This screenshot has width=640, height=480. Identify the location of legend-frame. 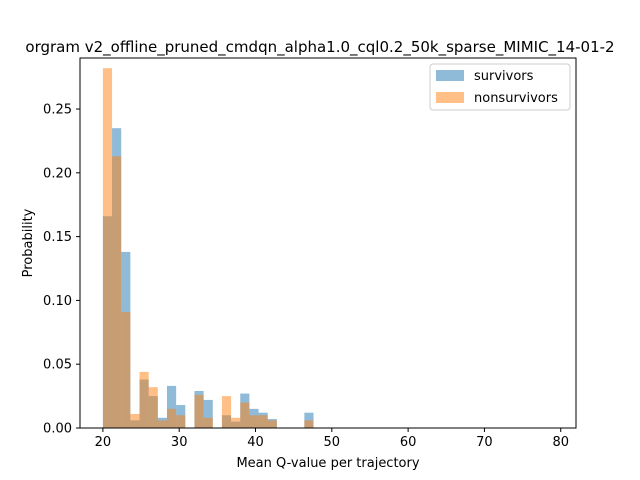
(500, 87).